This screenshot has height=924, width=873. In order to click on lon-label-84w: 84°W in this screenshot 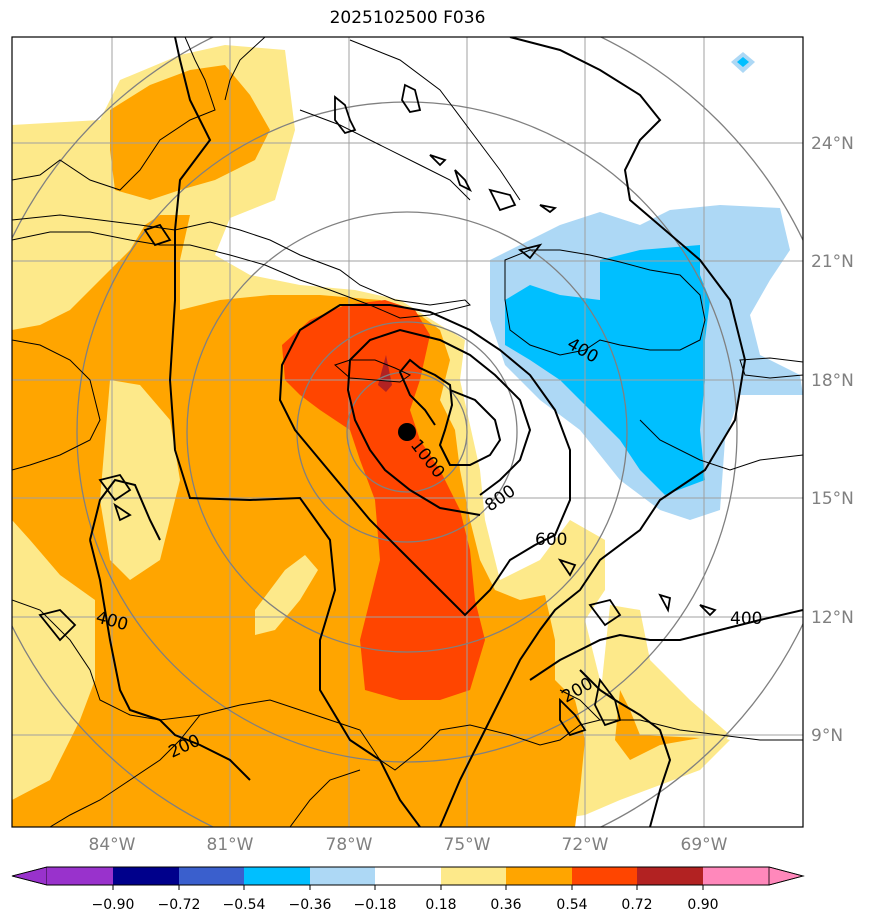, I will do `click(112, 845)`.